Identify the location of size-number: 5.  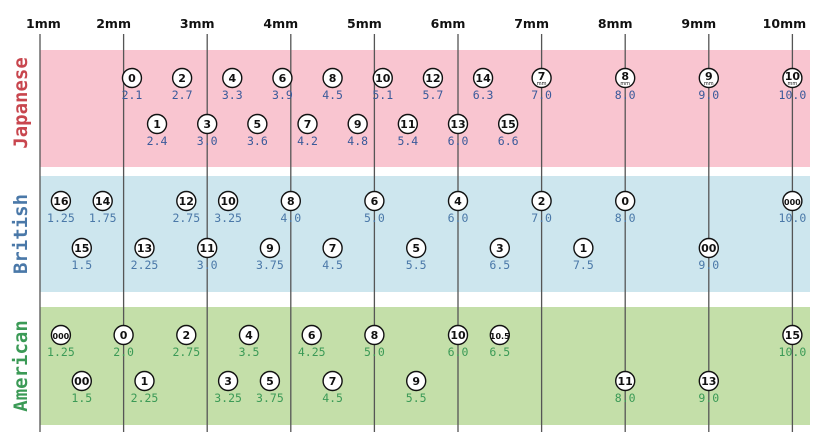
(270, 381).